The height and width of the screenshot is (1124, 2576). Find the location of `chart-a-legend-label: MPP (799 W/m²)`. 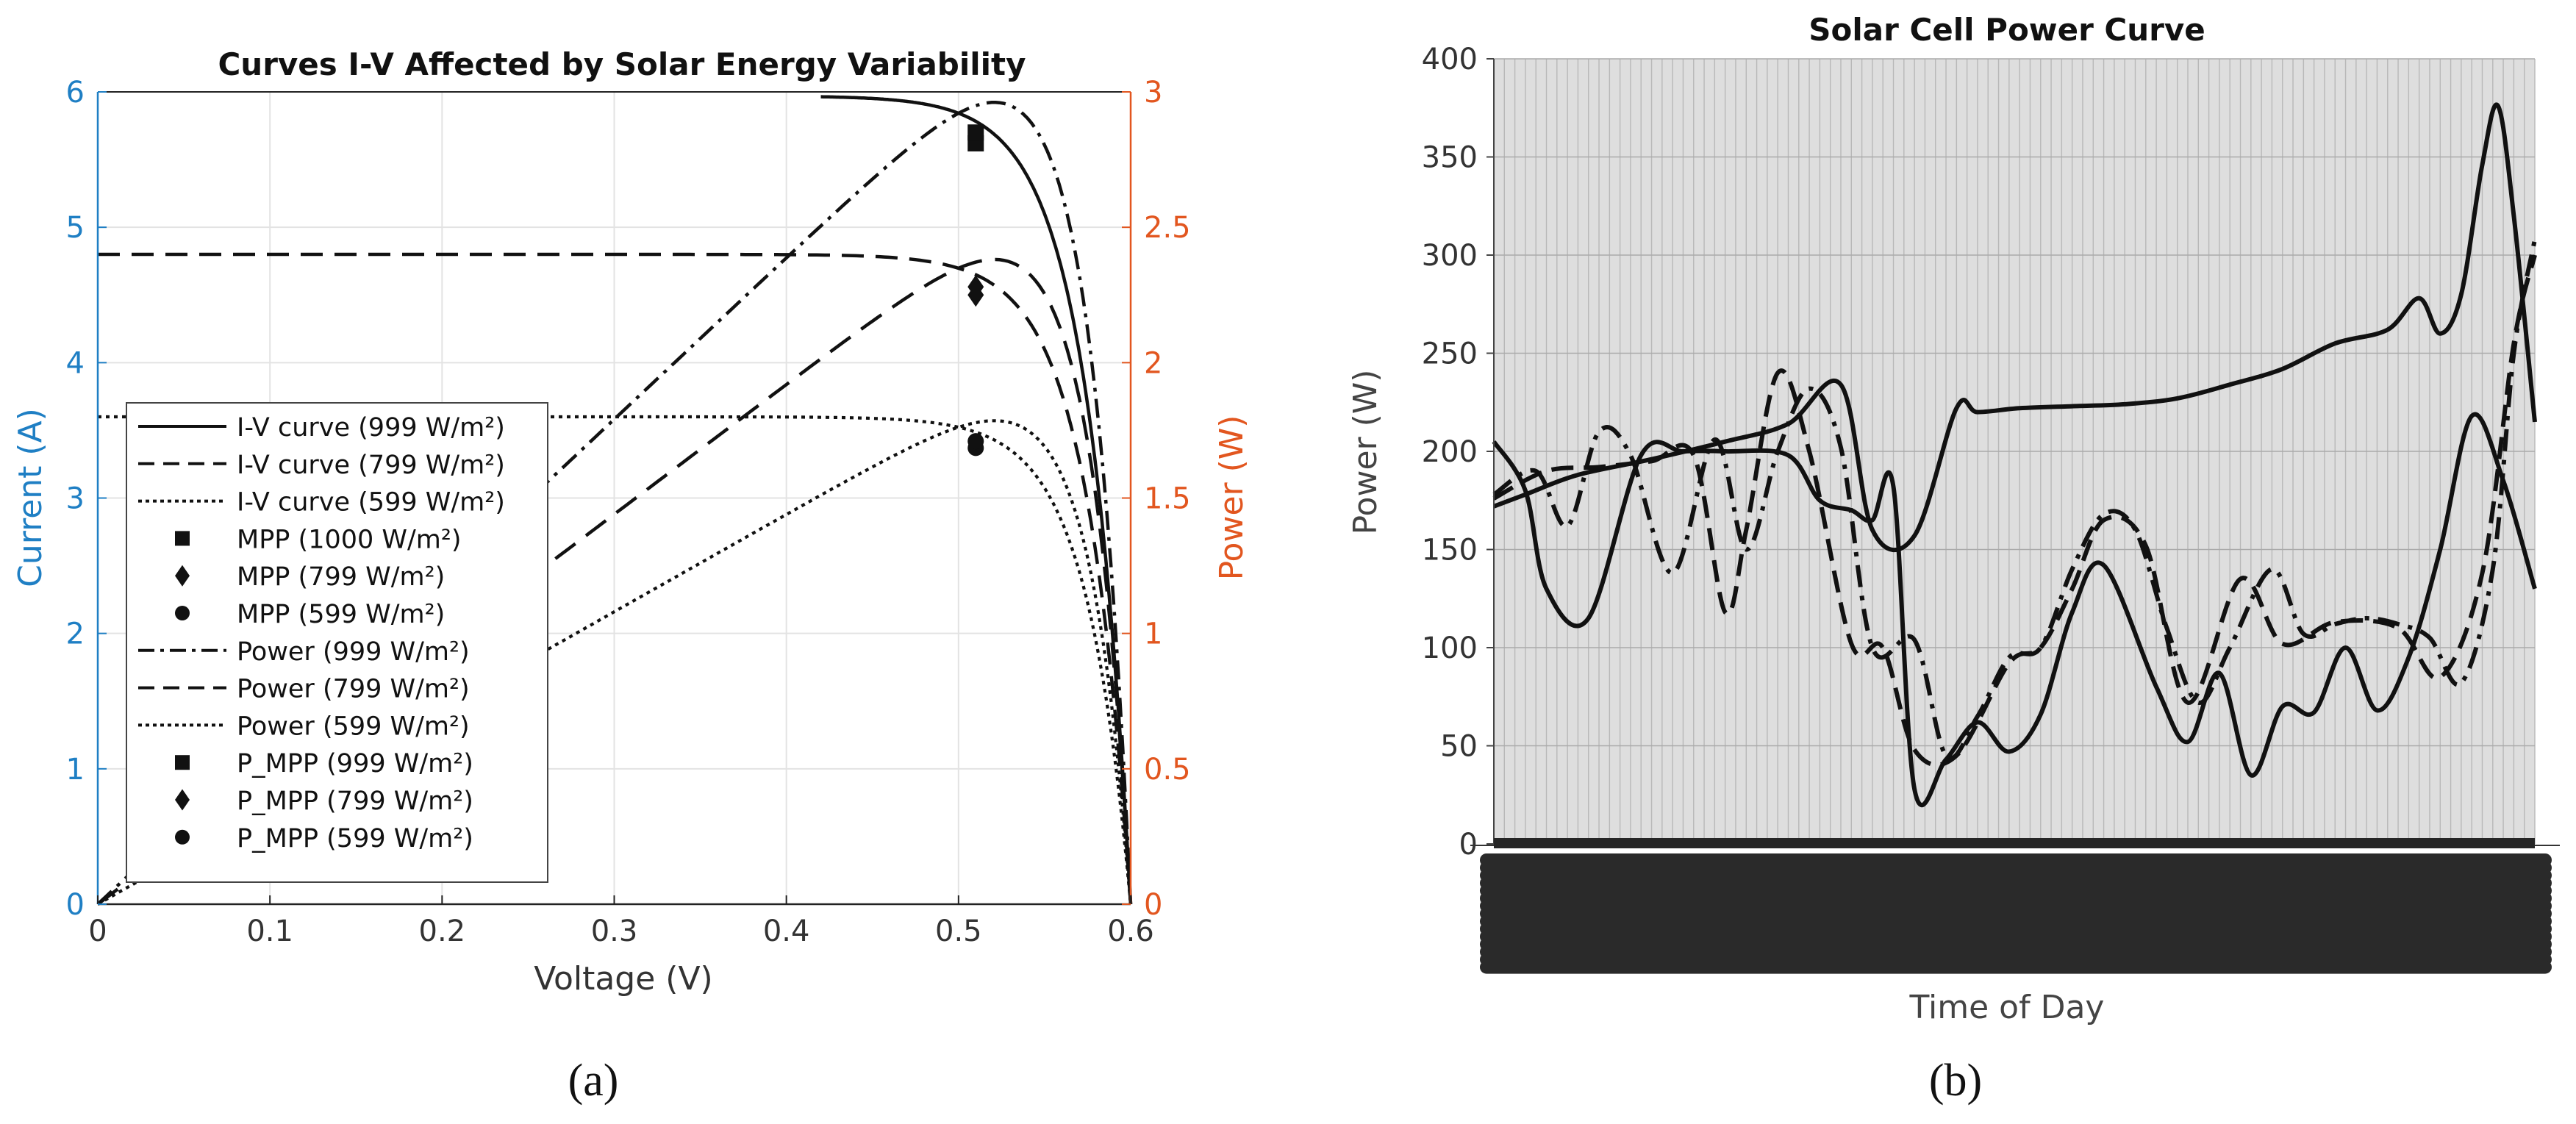

chart-a-legend-label: MPP (799 W/m²) is located at coordinates (341, 577).